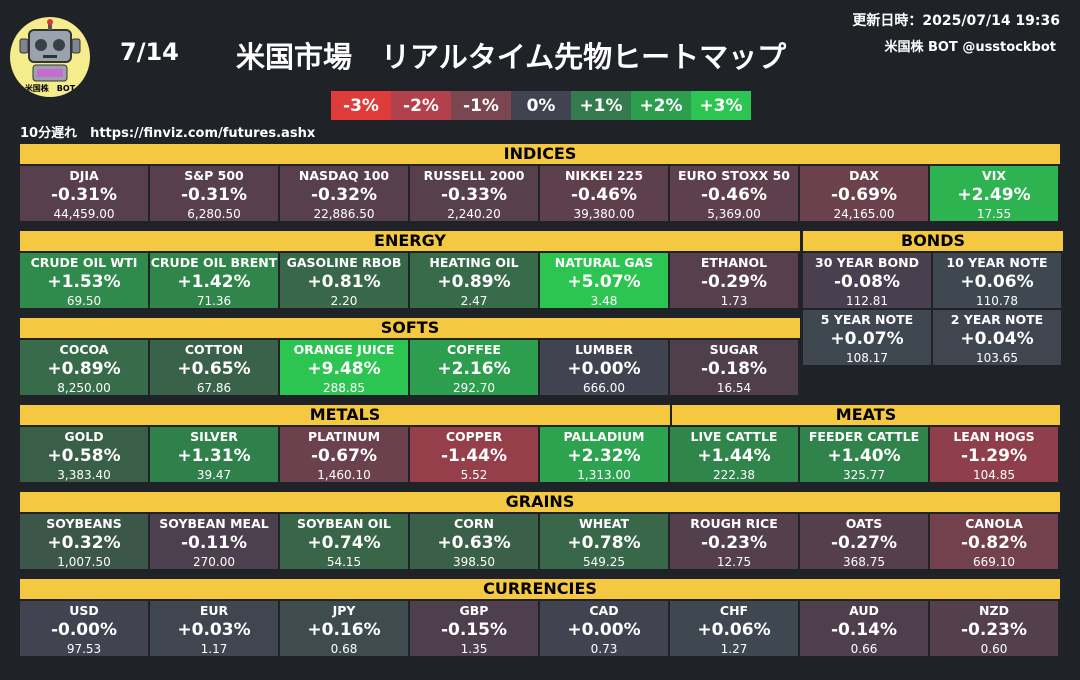  Describe the element at coordinates (84, 524) in the screenshot. I see `ticker-name: SOYBEANS` at that location.